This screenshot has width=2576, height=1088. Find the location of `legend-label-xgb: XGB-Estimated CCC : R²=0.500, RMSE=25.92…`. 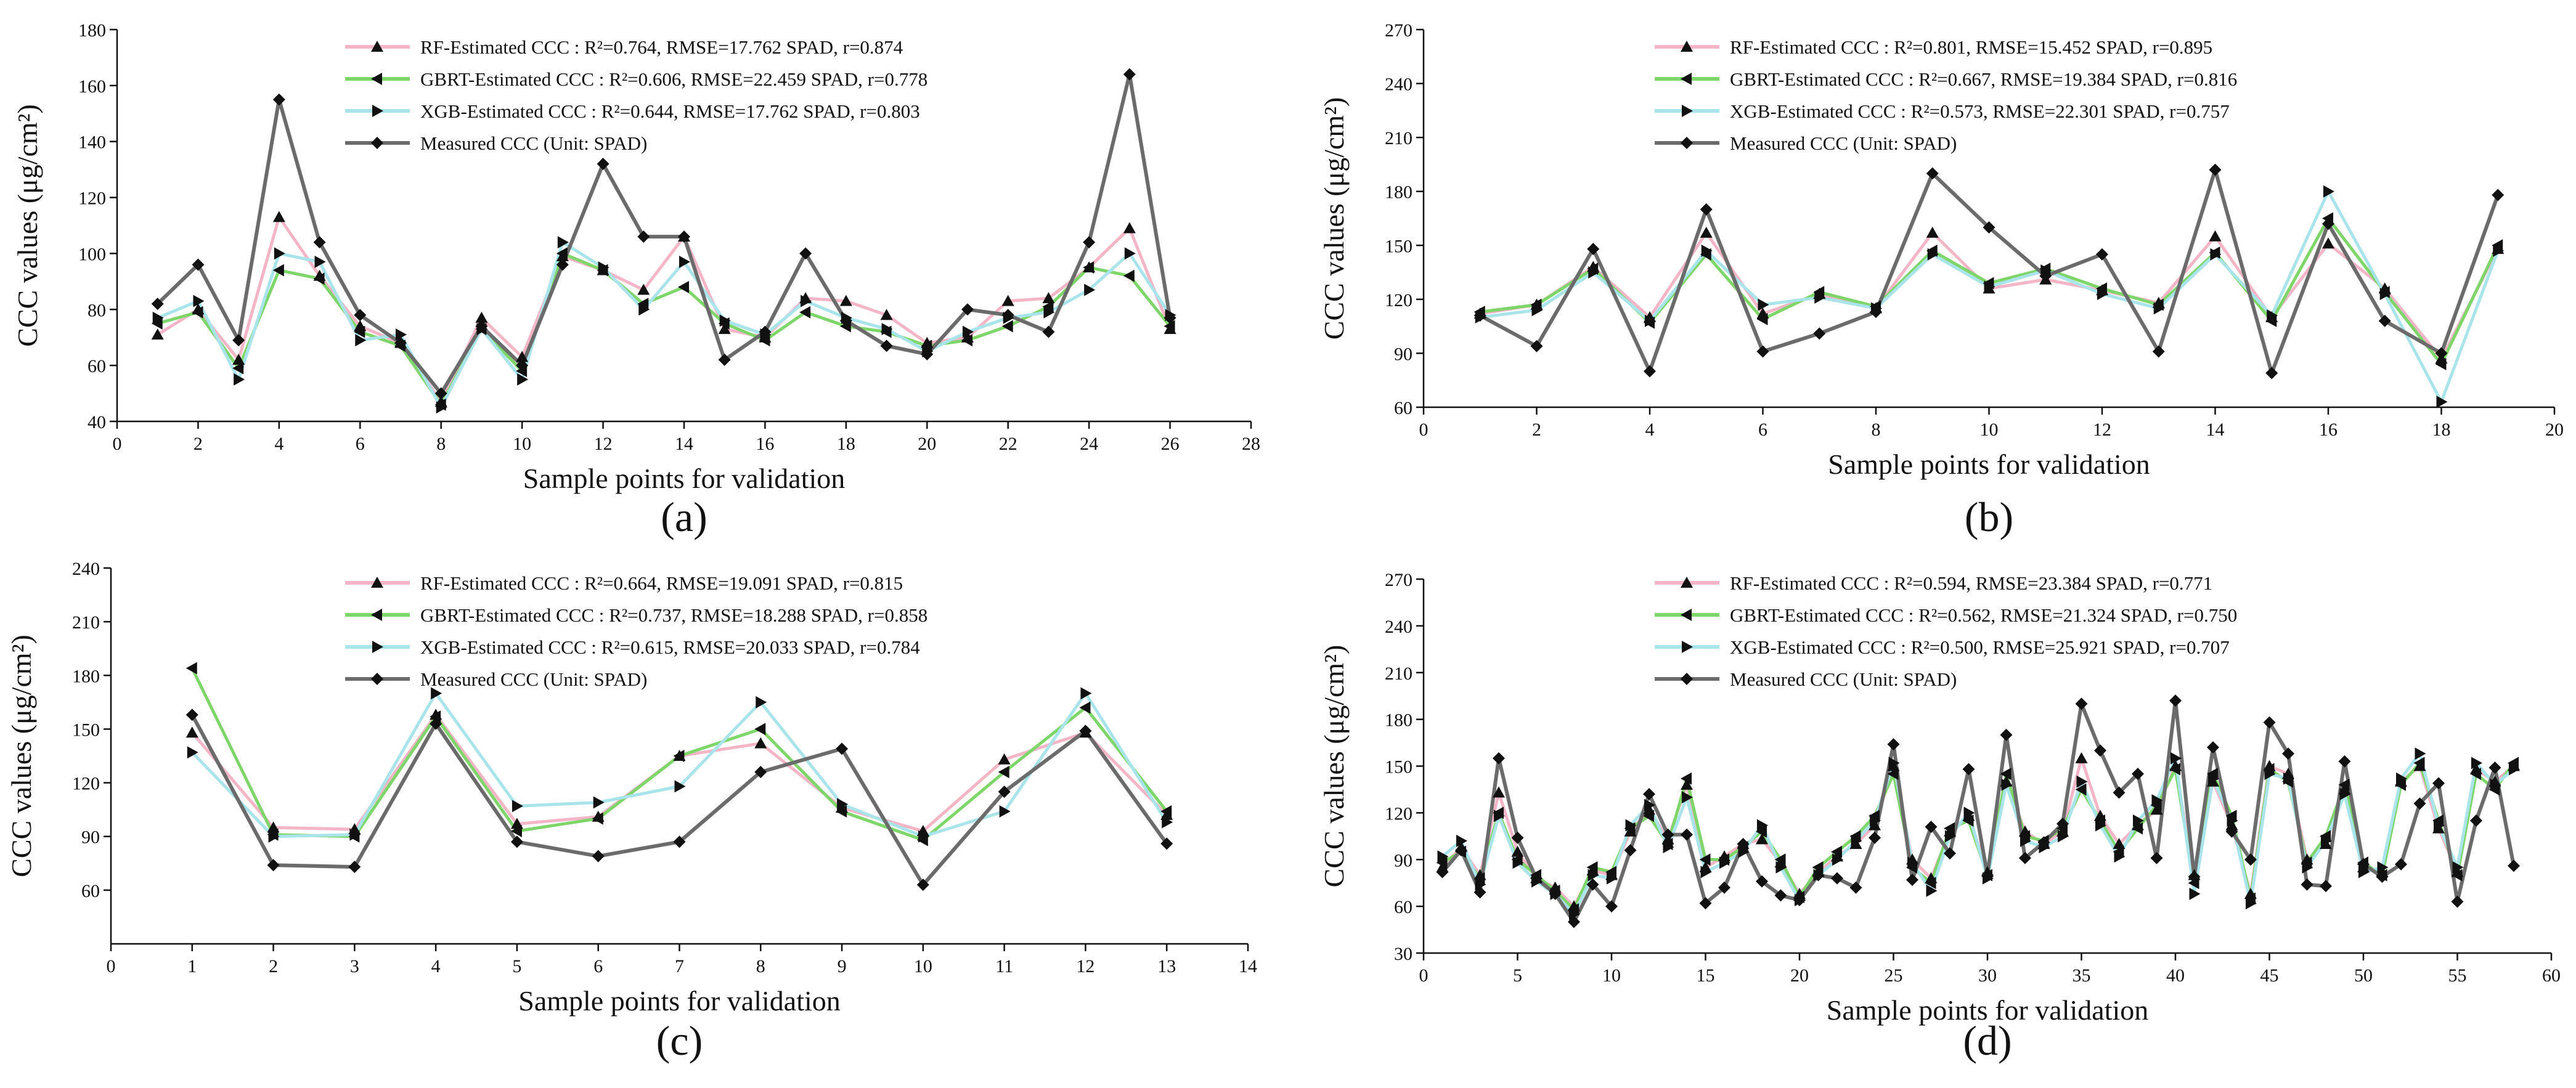

legend-label-xgb: XGB-Estimated CCC : R²=0.500, RMSE=25.92… is located at coordinates (1980, 647).